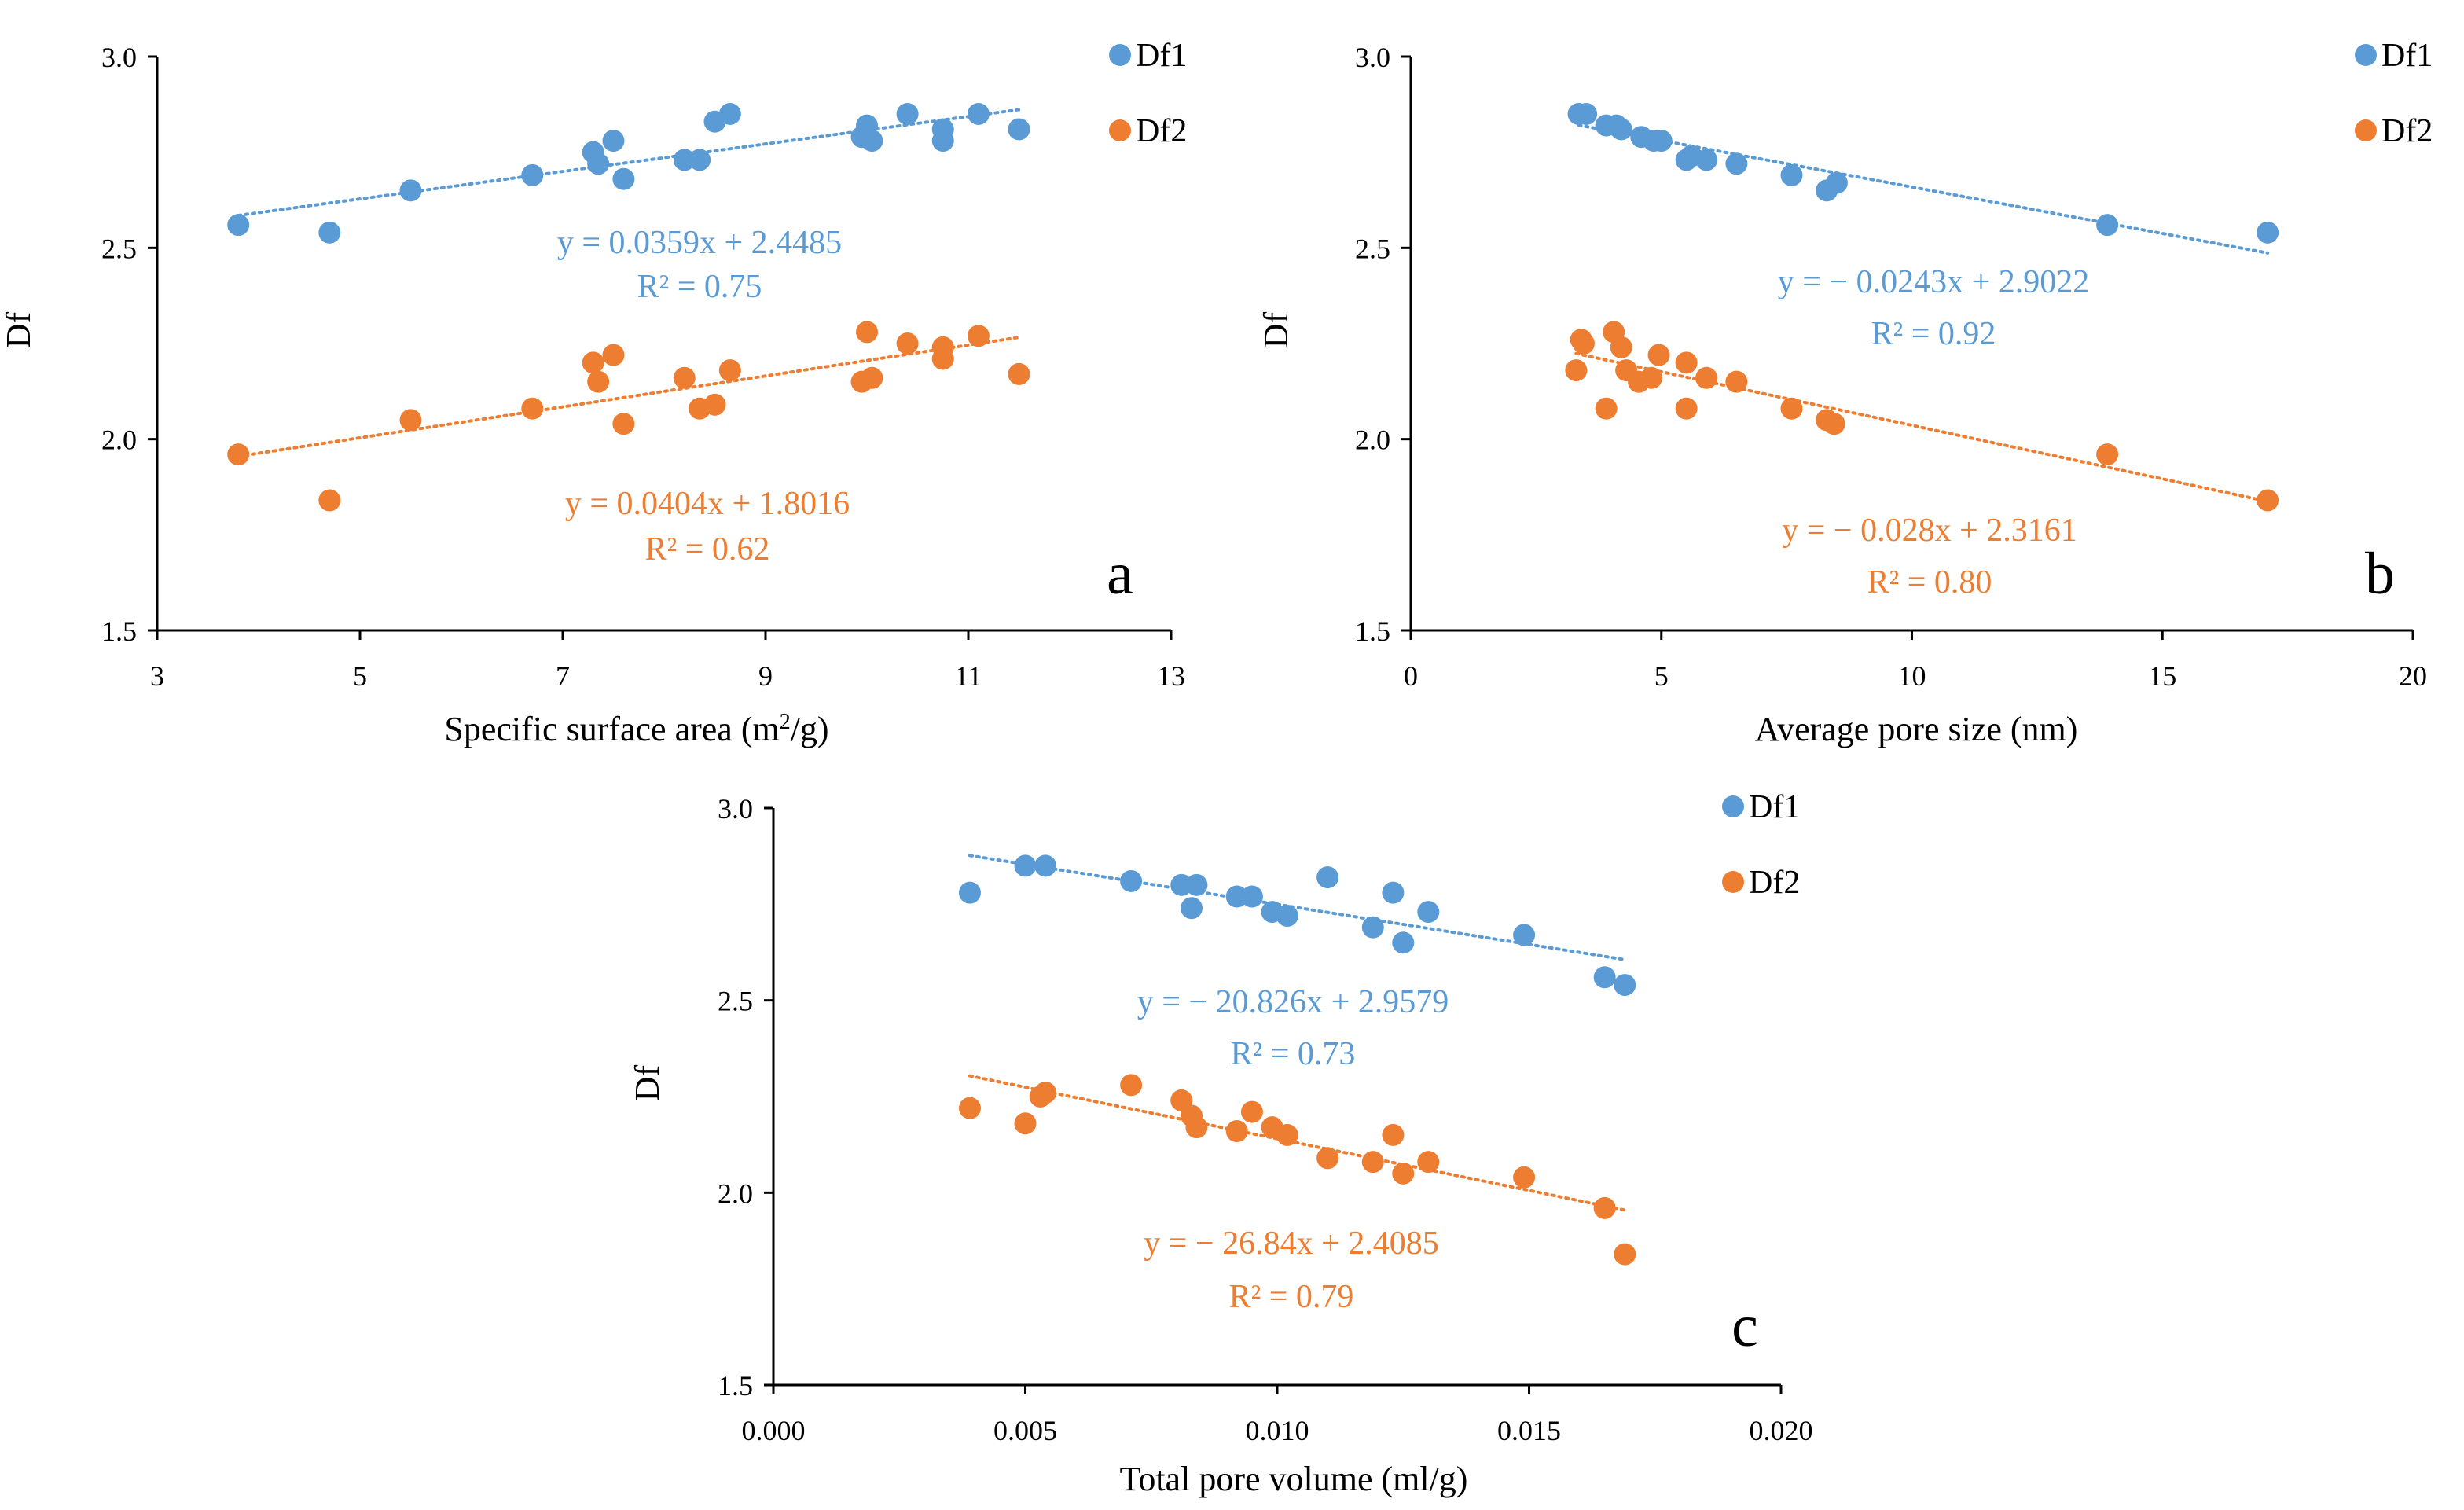 This screenshot has height=1510, width=2464. What do you see at coordinates (1025, 1430) in the screenshot?
I see `x-tick-label: 0.005` at bounding box center [1025, 1430].